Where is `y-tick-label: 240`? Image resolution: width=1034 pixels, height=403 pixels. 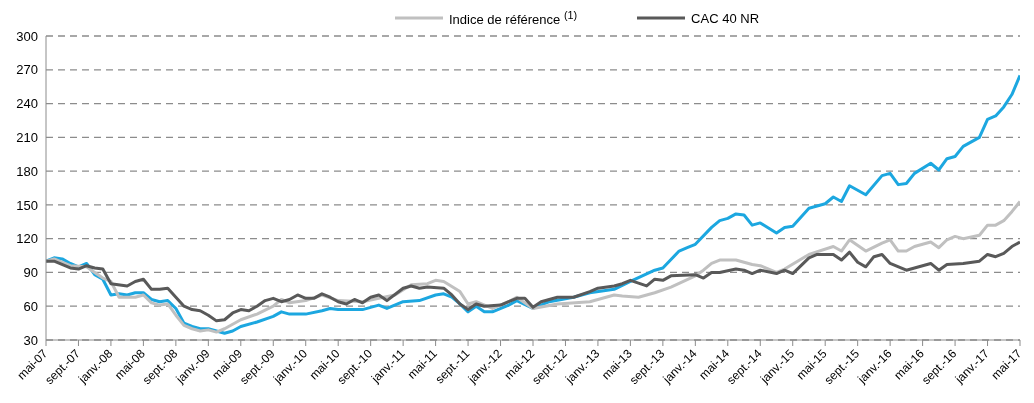 y-tick-label: 240 is located at coordinates (27, 104).